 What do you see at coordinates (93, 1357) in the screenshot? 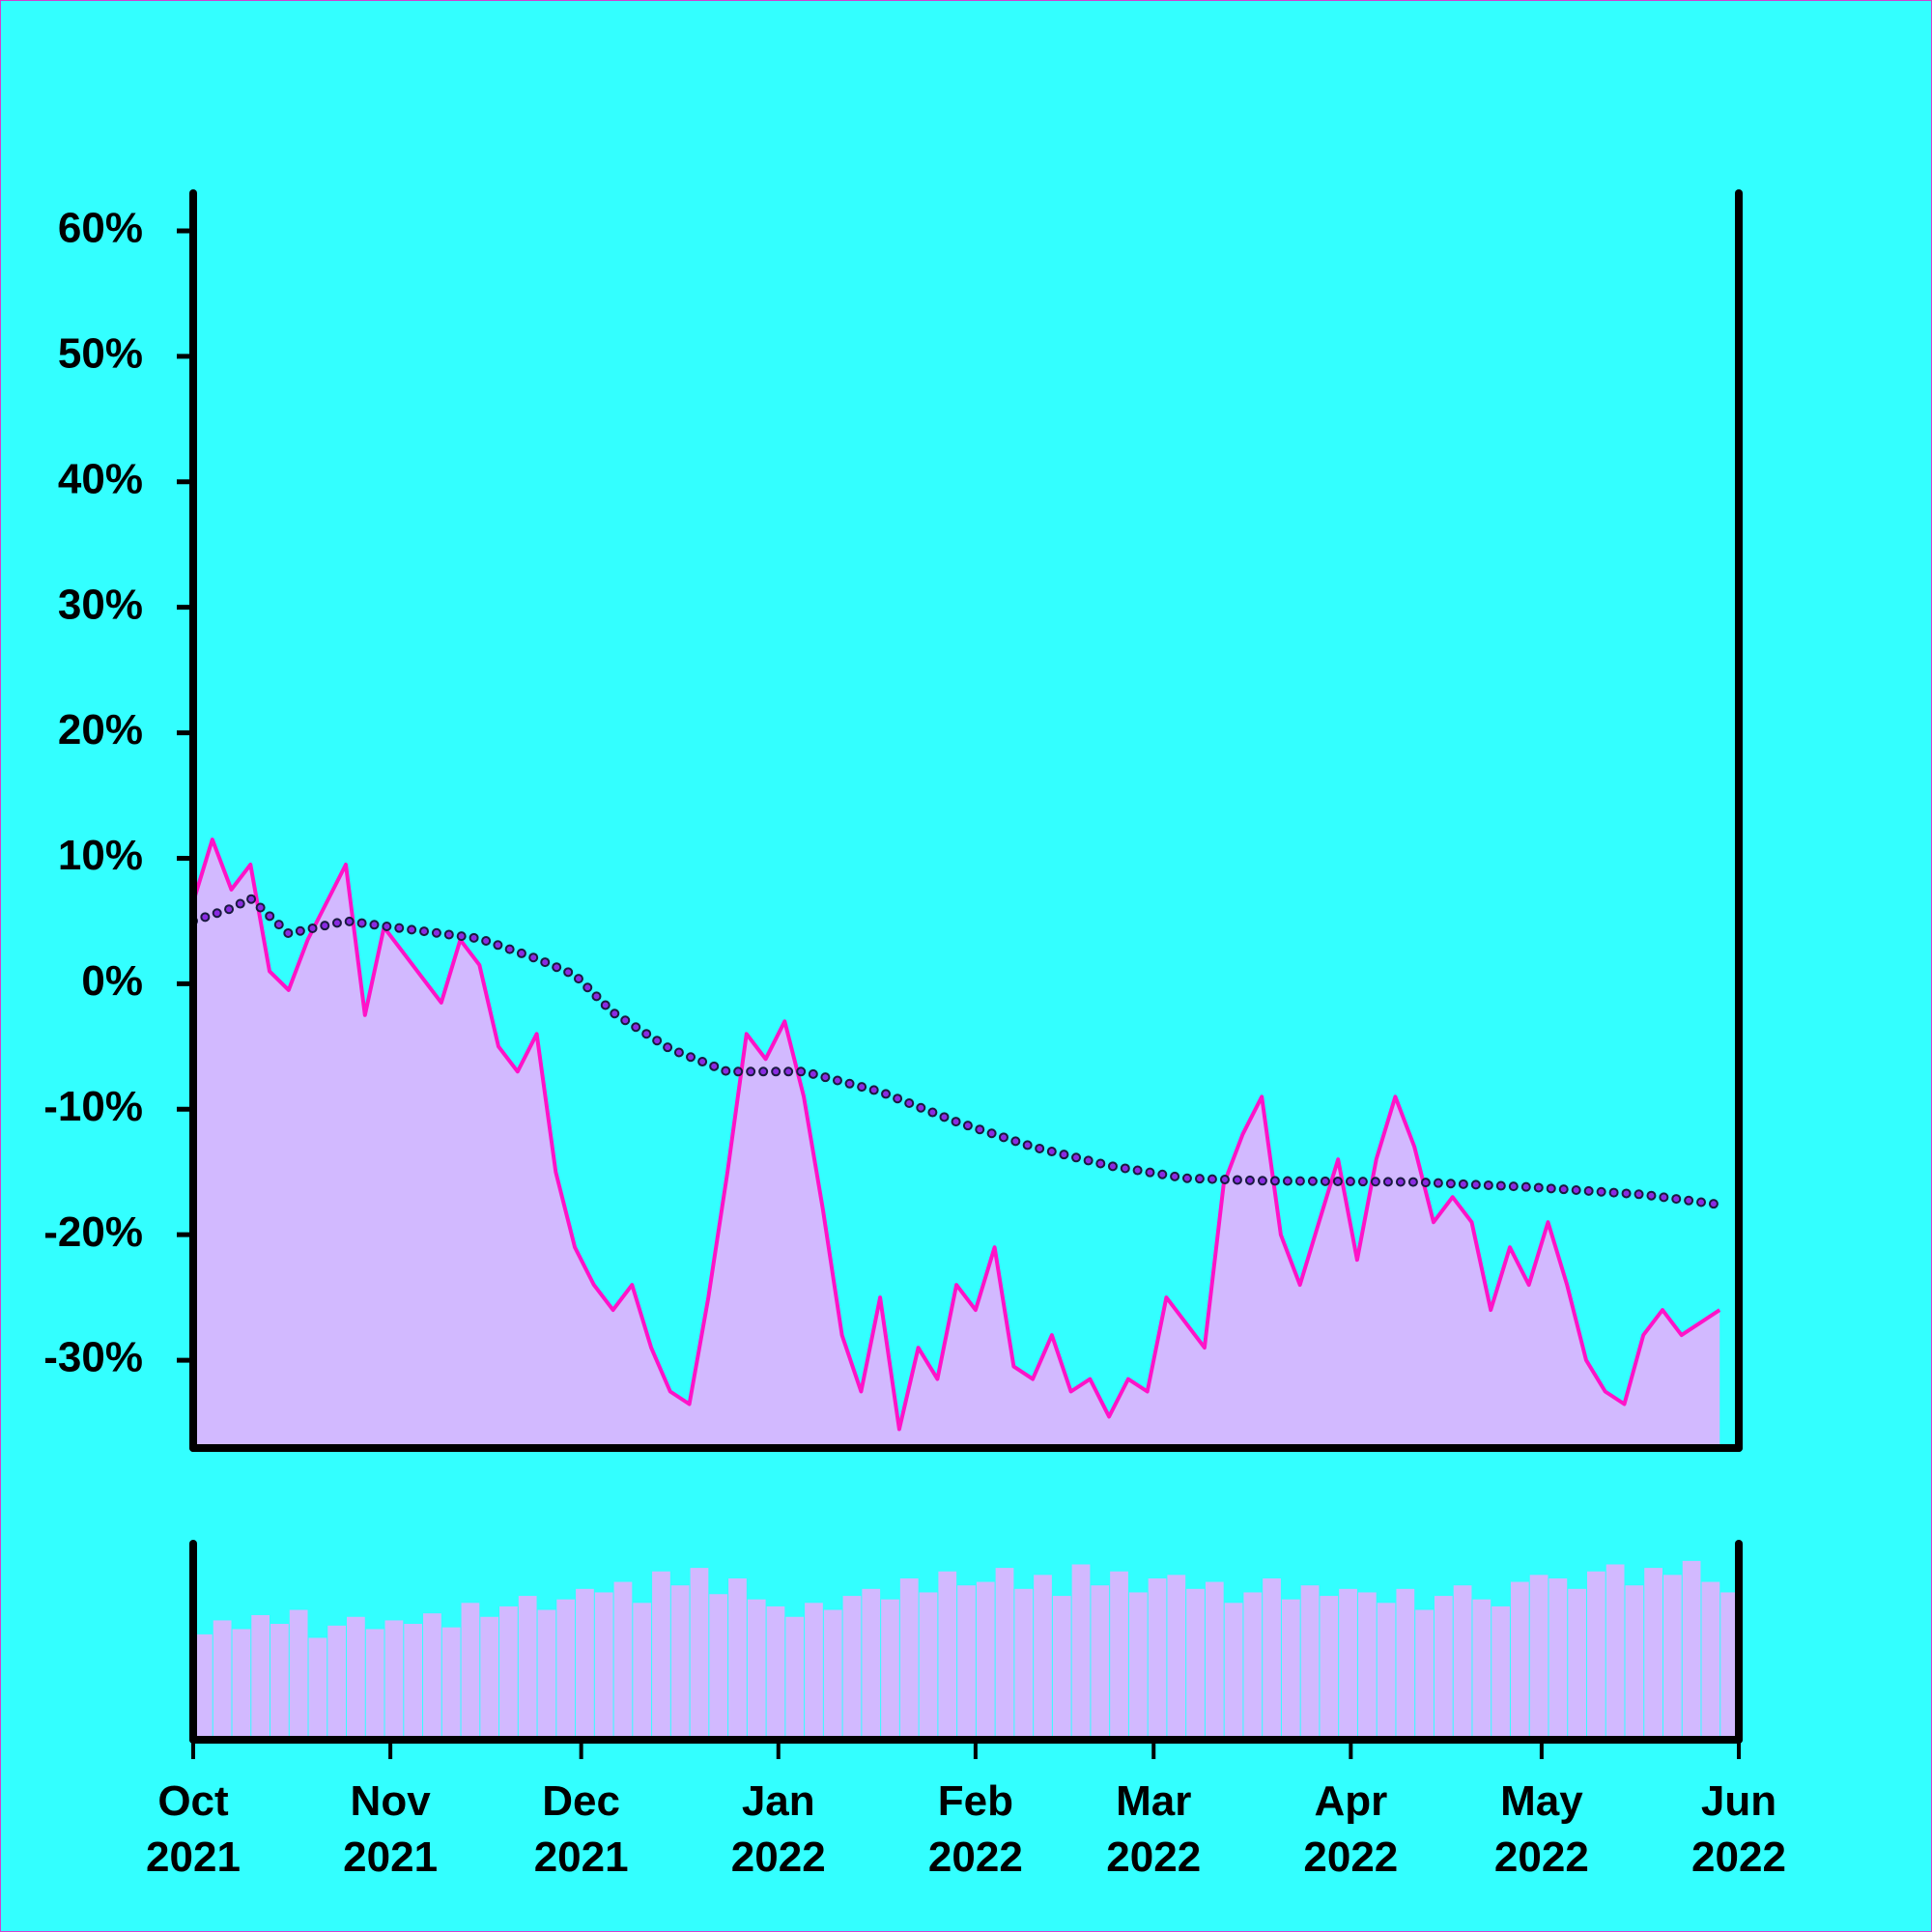
I see `y-tick-label: -30%` at bounding box center [93, 1357].